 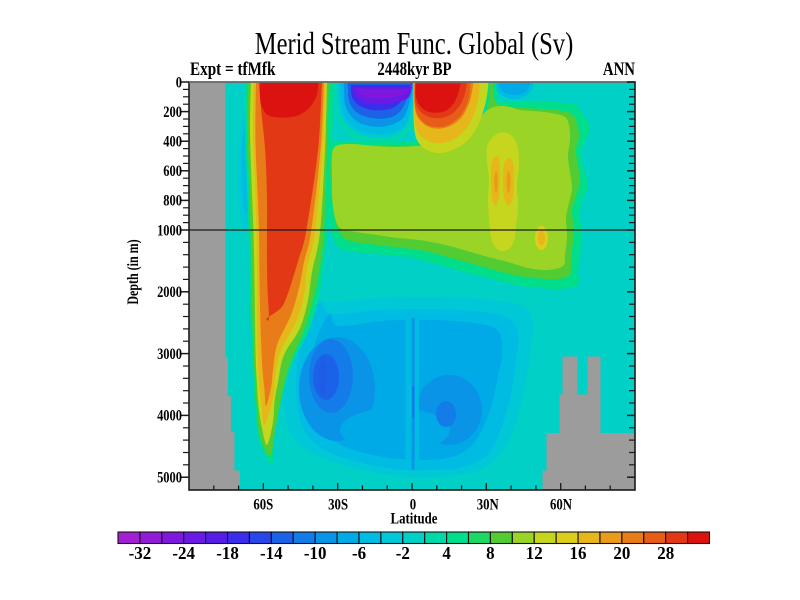 What do you see at coordinates (414, 44) in the screenshot?
I see `svg-text: Merid Stream Func. Global (Sv)` at bounding box center [414, 44].